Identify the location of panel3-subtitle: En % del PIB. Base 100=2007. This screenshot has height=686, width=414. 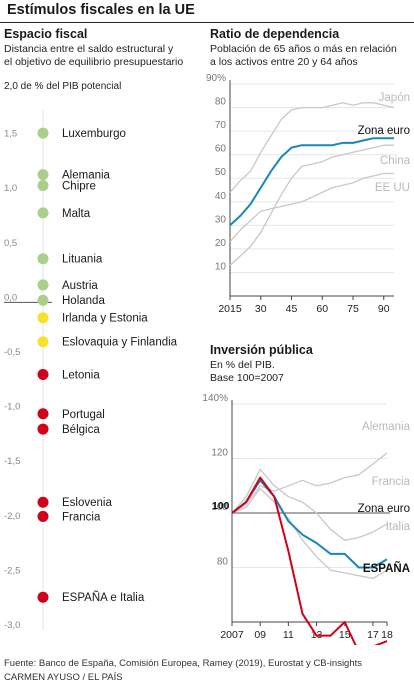
(247, 372).